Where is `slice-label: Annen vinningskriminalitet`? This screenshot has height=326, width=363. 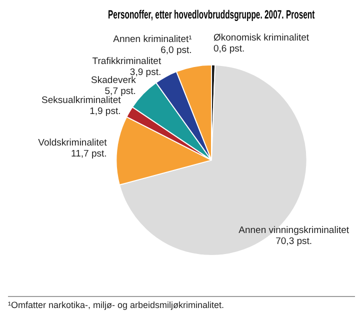
slice-label: Annen vinningskriminalitet is located at coordinates (294, 230).